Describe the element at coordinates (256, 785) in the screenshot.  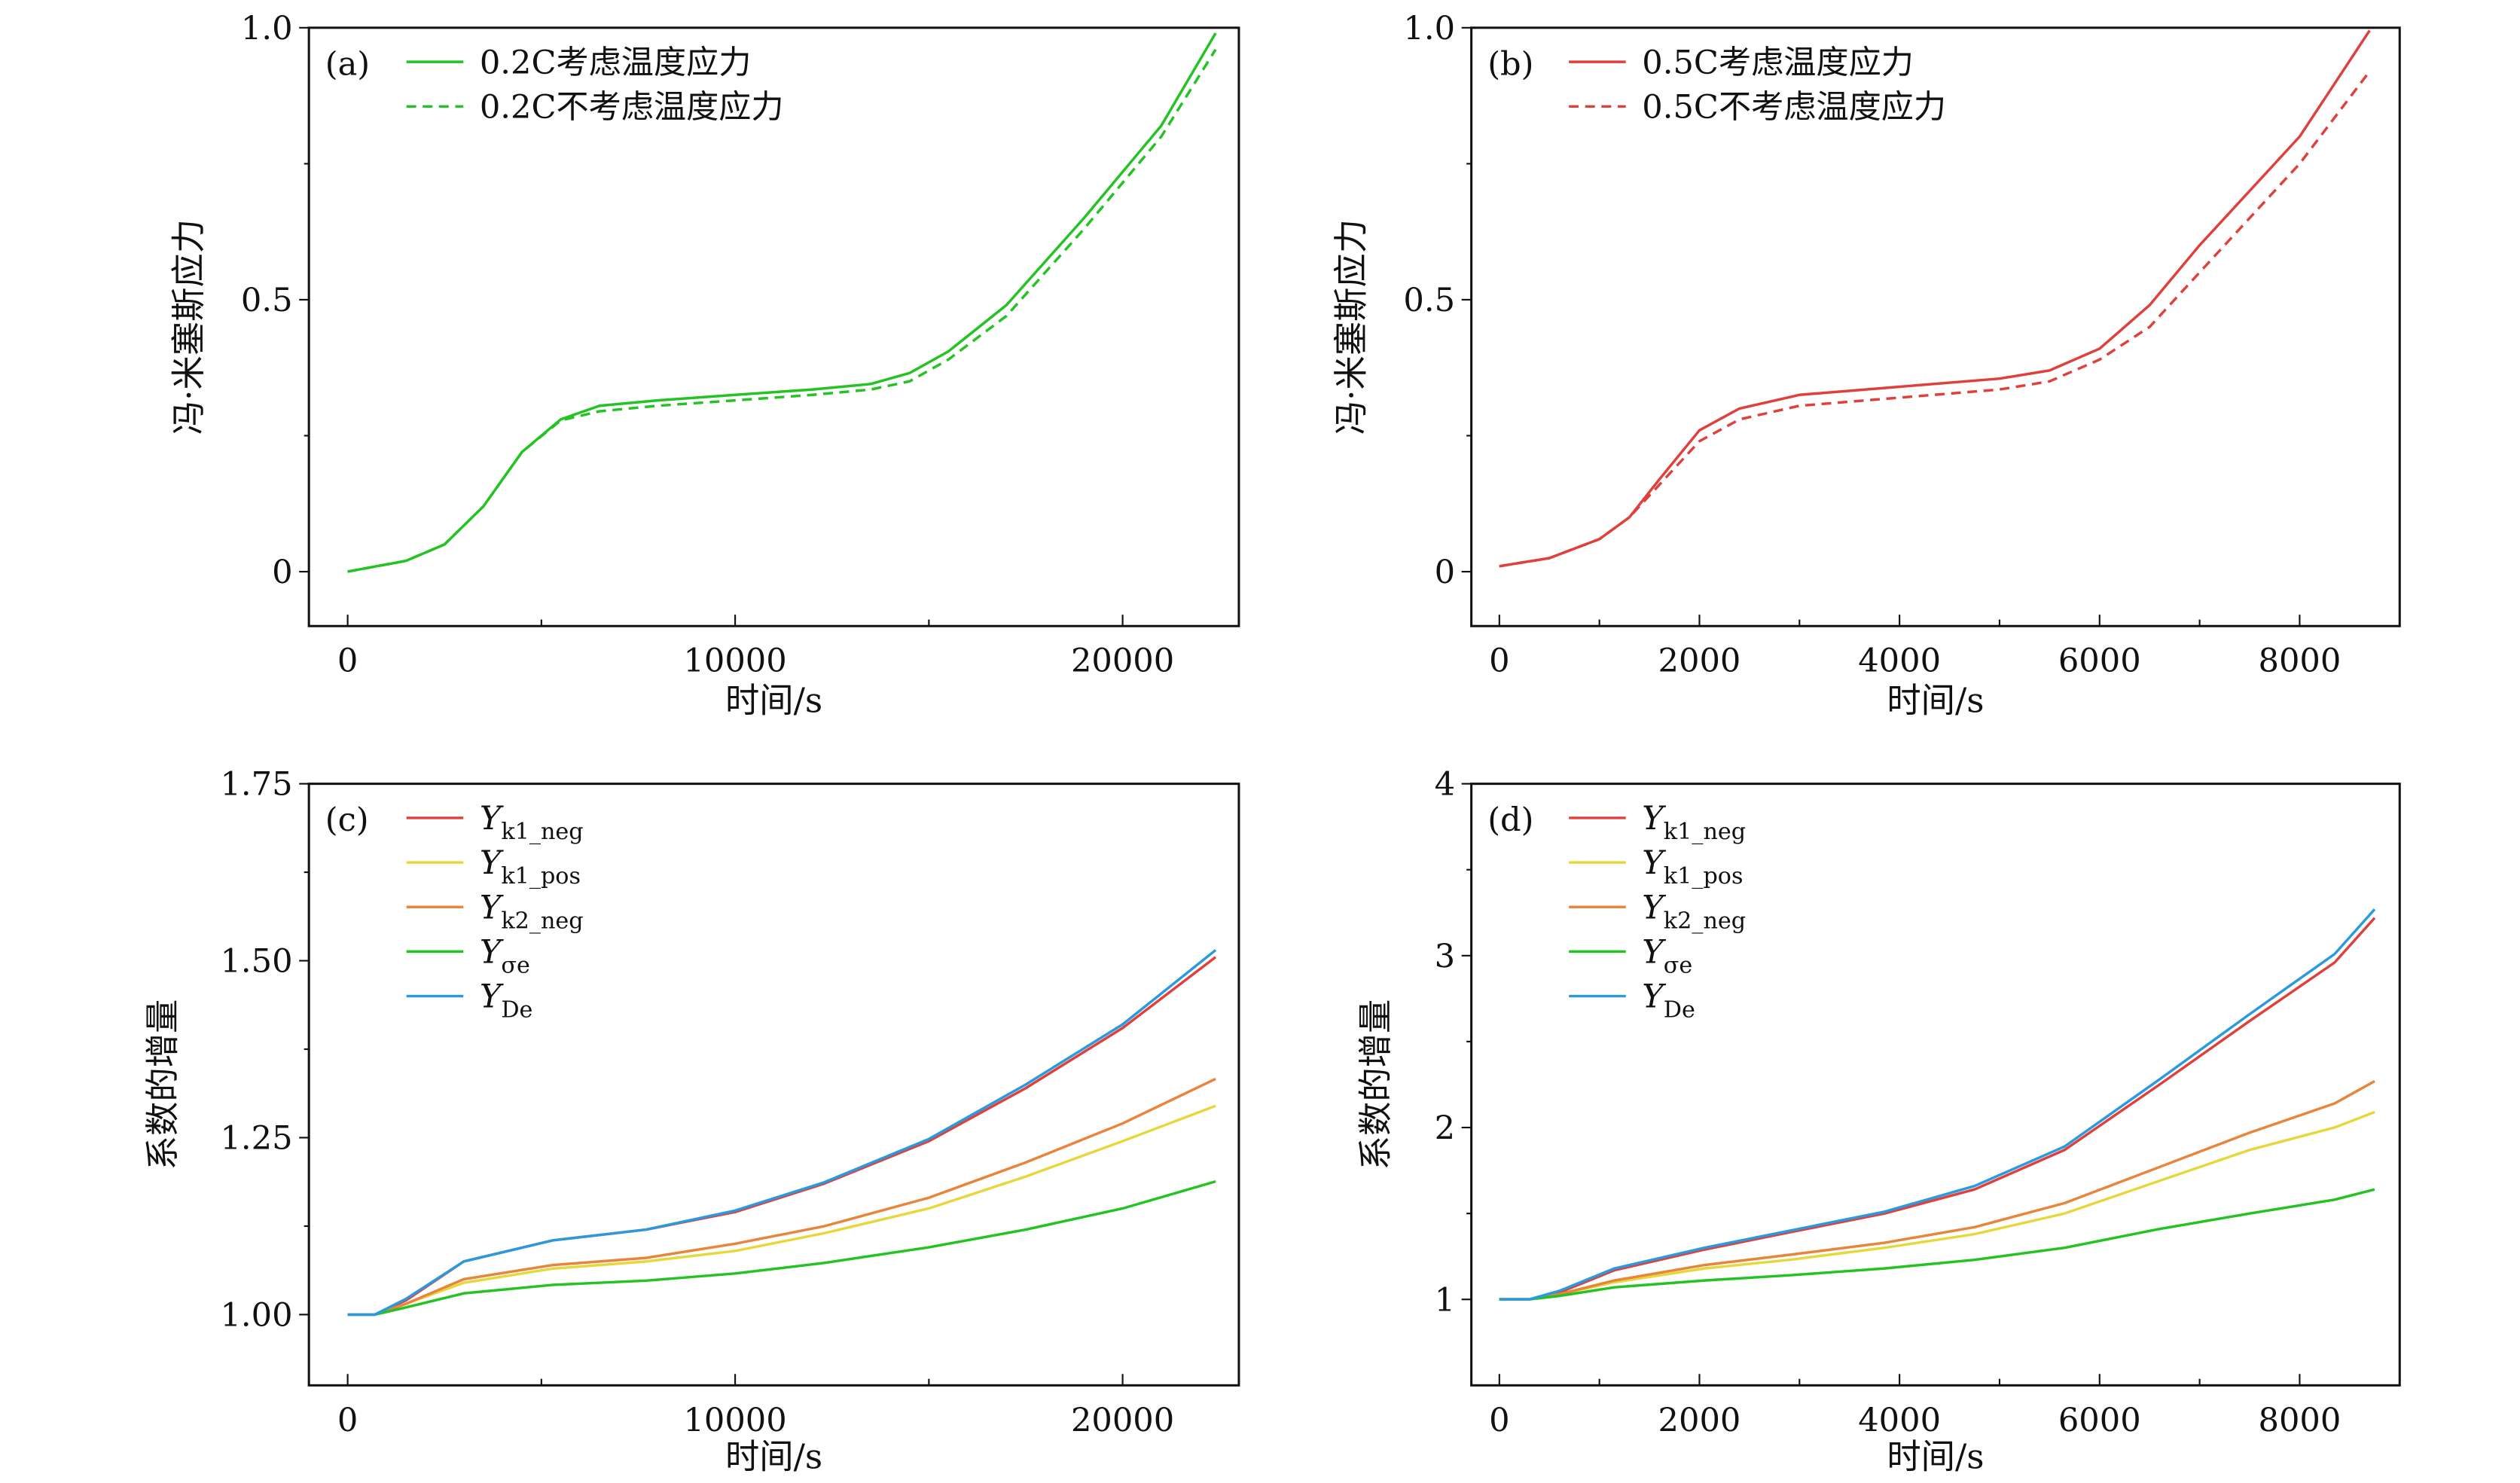
I see `y-tick-label: 1.75` at that location.